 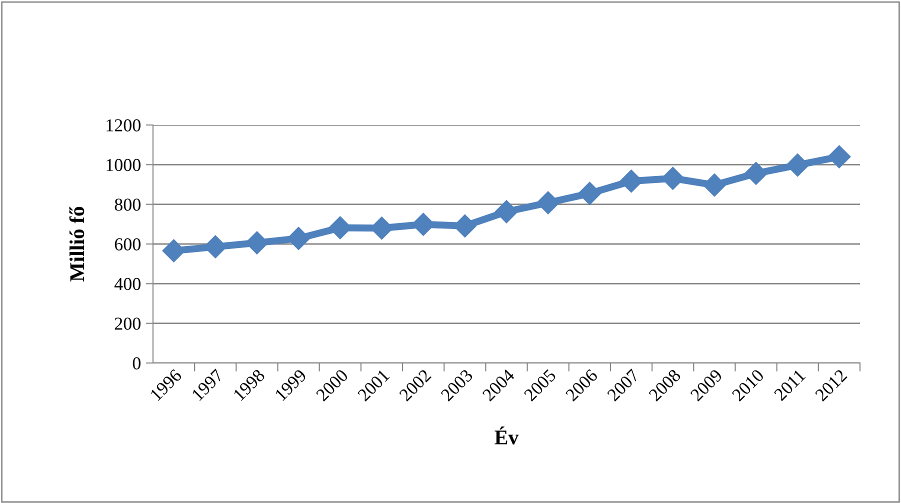 What do you see at coordinates (506, 435) in the screenshot?
I see `x-axis-title: Év` at bounding box center [506, 435].